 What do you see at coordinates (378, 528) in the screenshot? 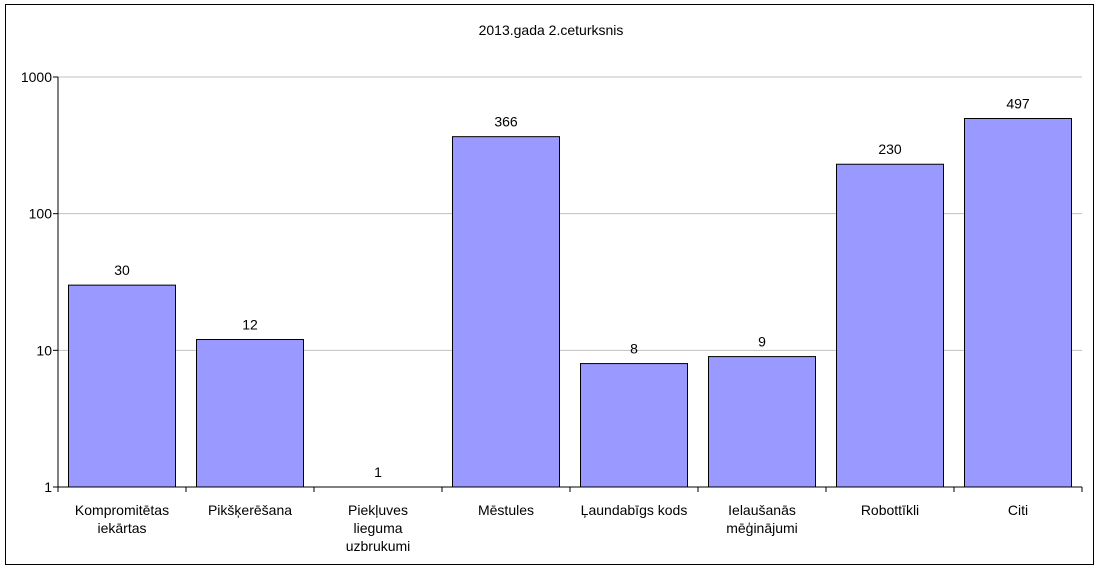
I see `x-tick-label: Piekļuves lieguma uzbrukumi` at bounding box center [378, 528].